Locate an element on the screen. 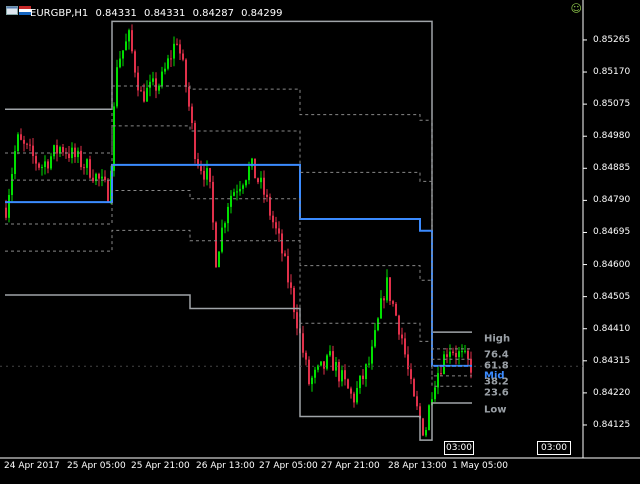  price-label: 0.85265 is located at coordinates (612, 39).